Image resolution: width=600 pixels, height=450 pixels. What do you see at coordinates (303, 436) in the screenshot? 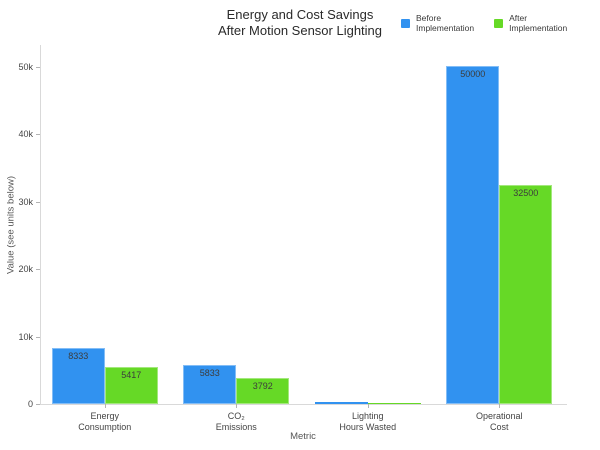
I see `x-axis-title: Metric` at bounding box center [303, 436].